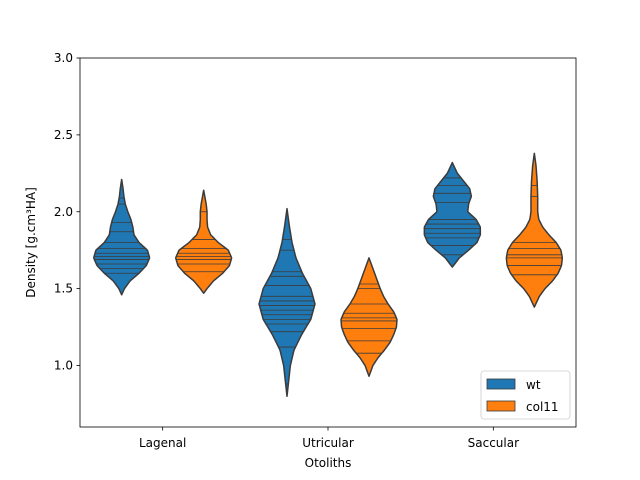  I want to click on violin-col11-utricular, so click(369, 317).